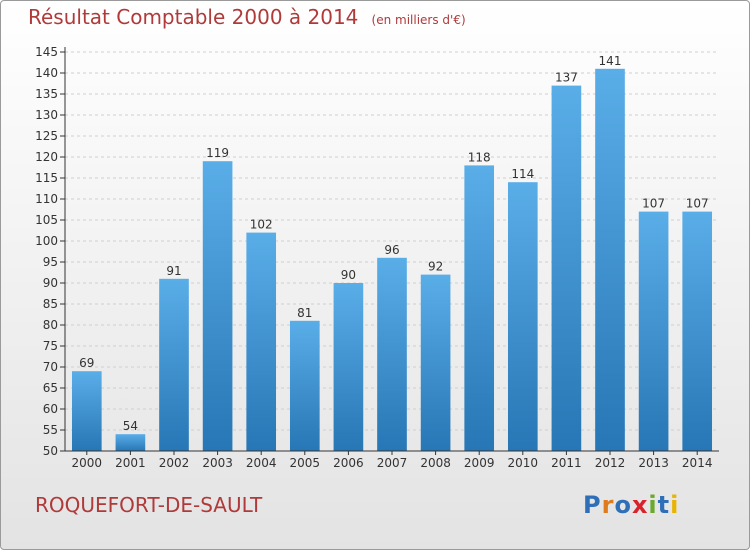 This screenshot has height=551, width=750. I want to click on bar-2003, so click(217, 306).